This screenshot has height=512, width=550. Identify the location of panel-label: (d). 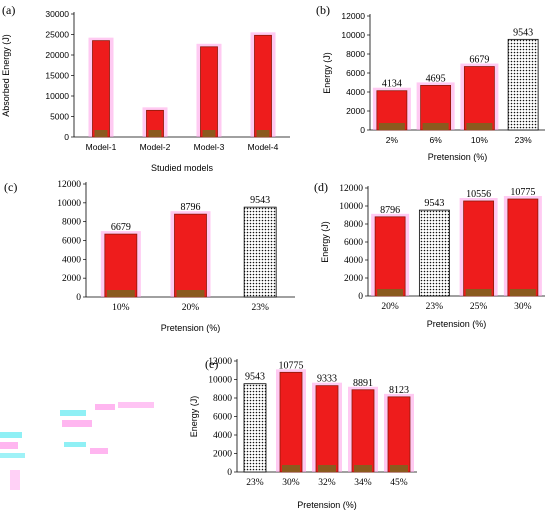
(321, 187).